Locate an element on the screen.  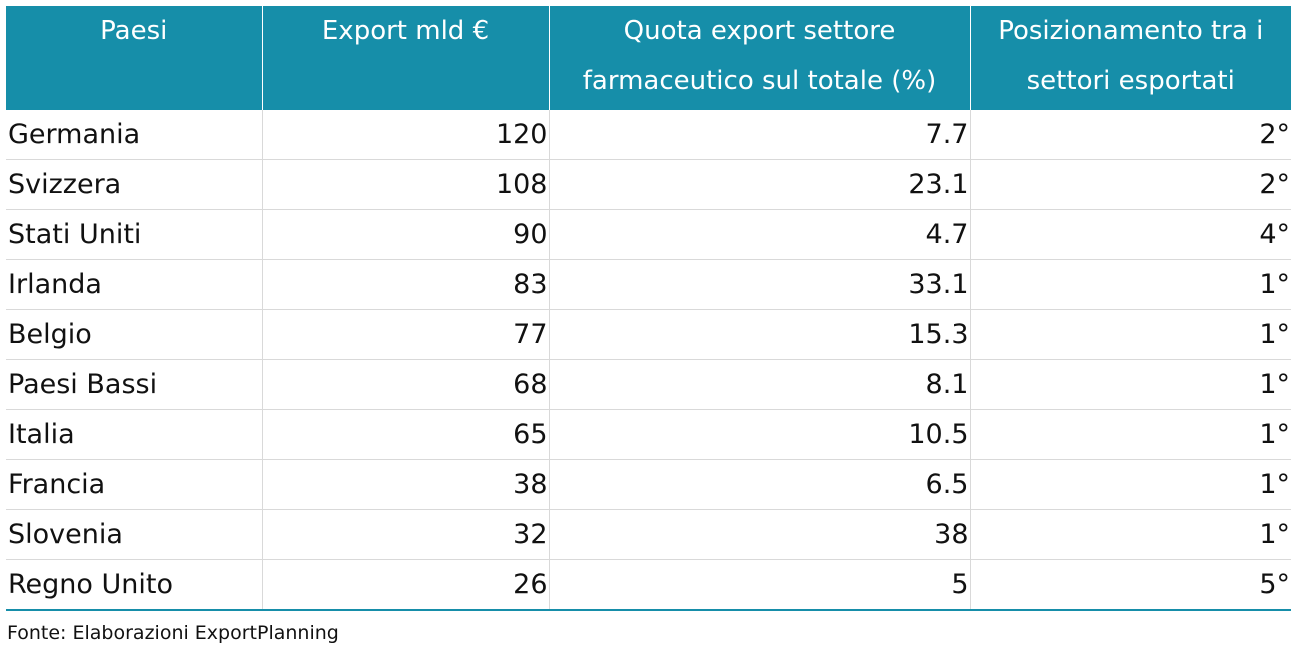
cell-export: 26 is located at coordinates (406, 585).